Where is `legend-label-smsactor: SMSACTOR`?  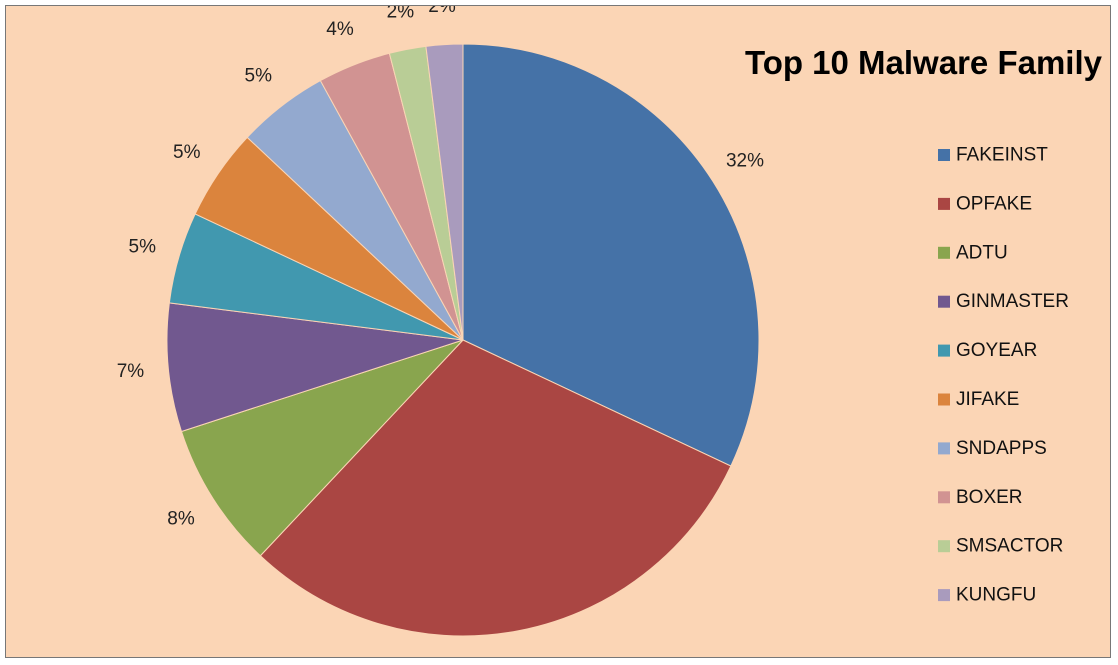
legend-label-smsactor: SMSACTOR is located at coordinates (1009, 546).